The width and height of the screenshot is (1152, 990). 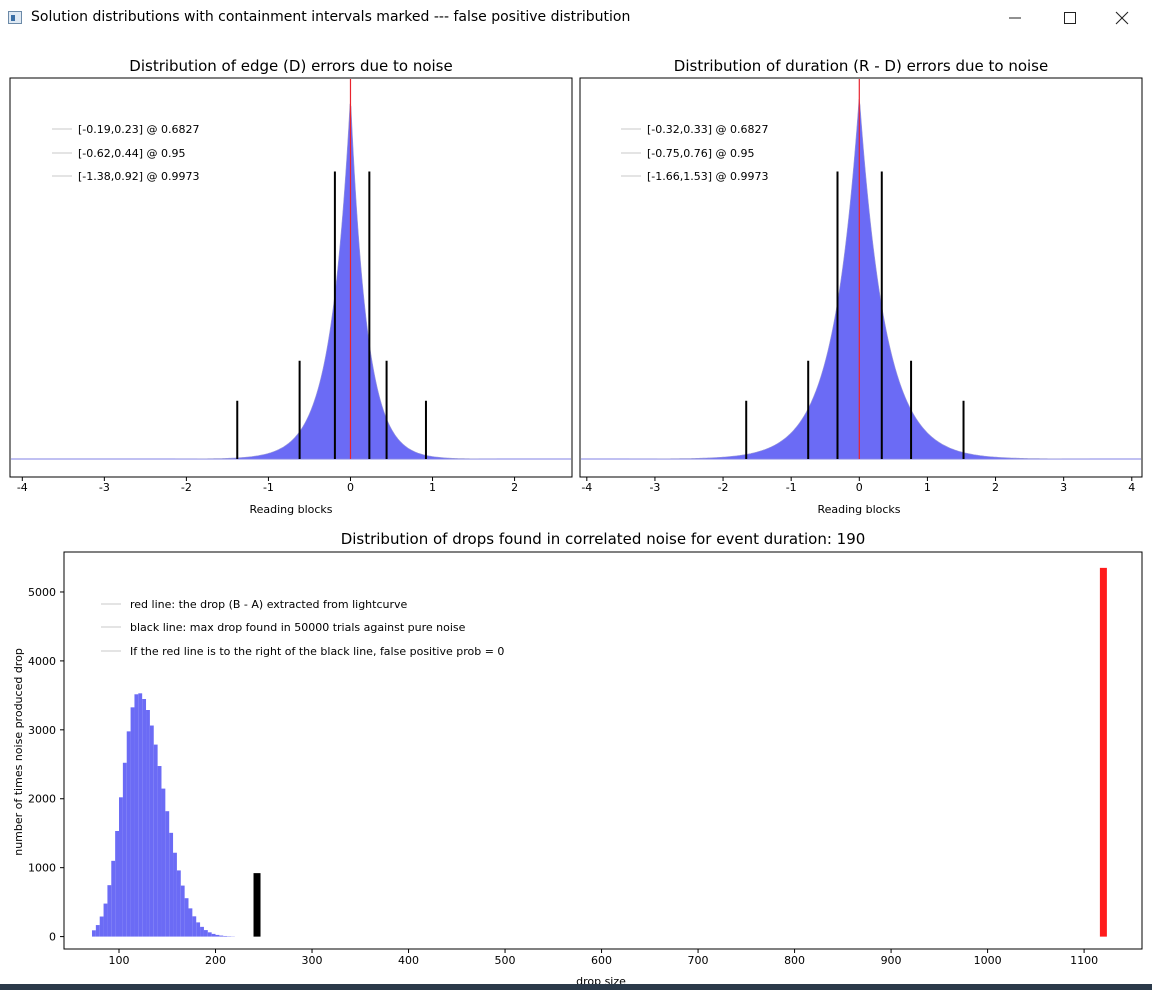 I want to click on app-icon, so click(x=15, y=17).